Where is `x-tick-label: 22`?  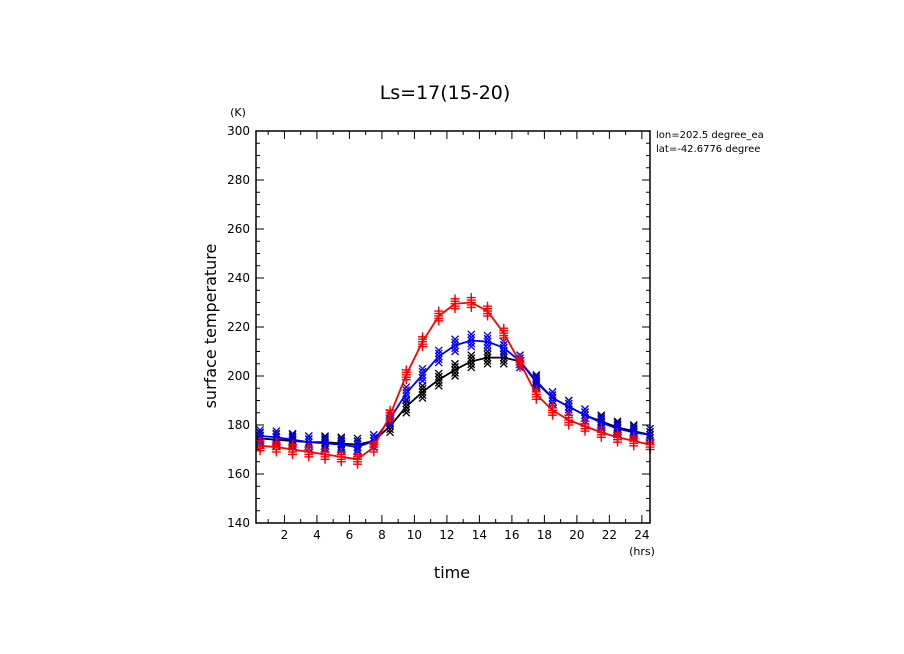 x-tick-label: 22 is located at coordinates (609, 535).